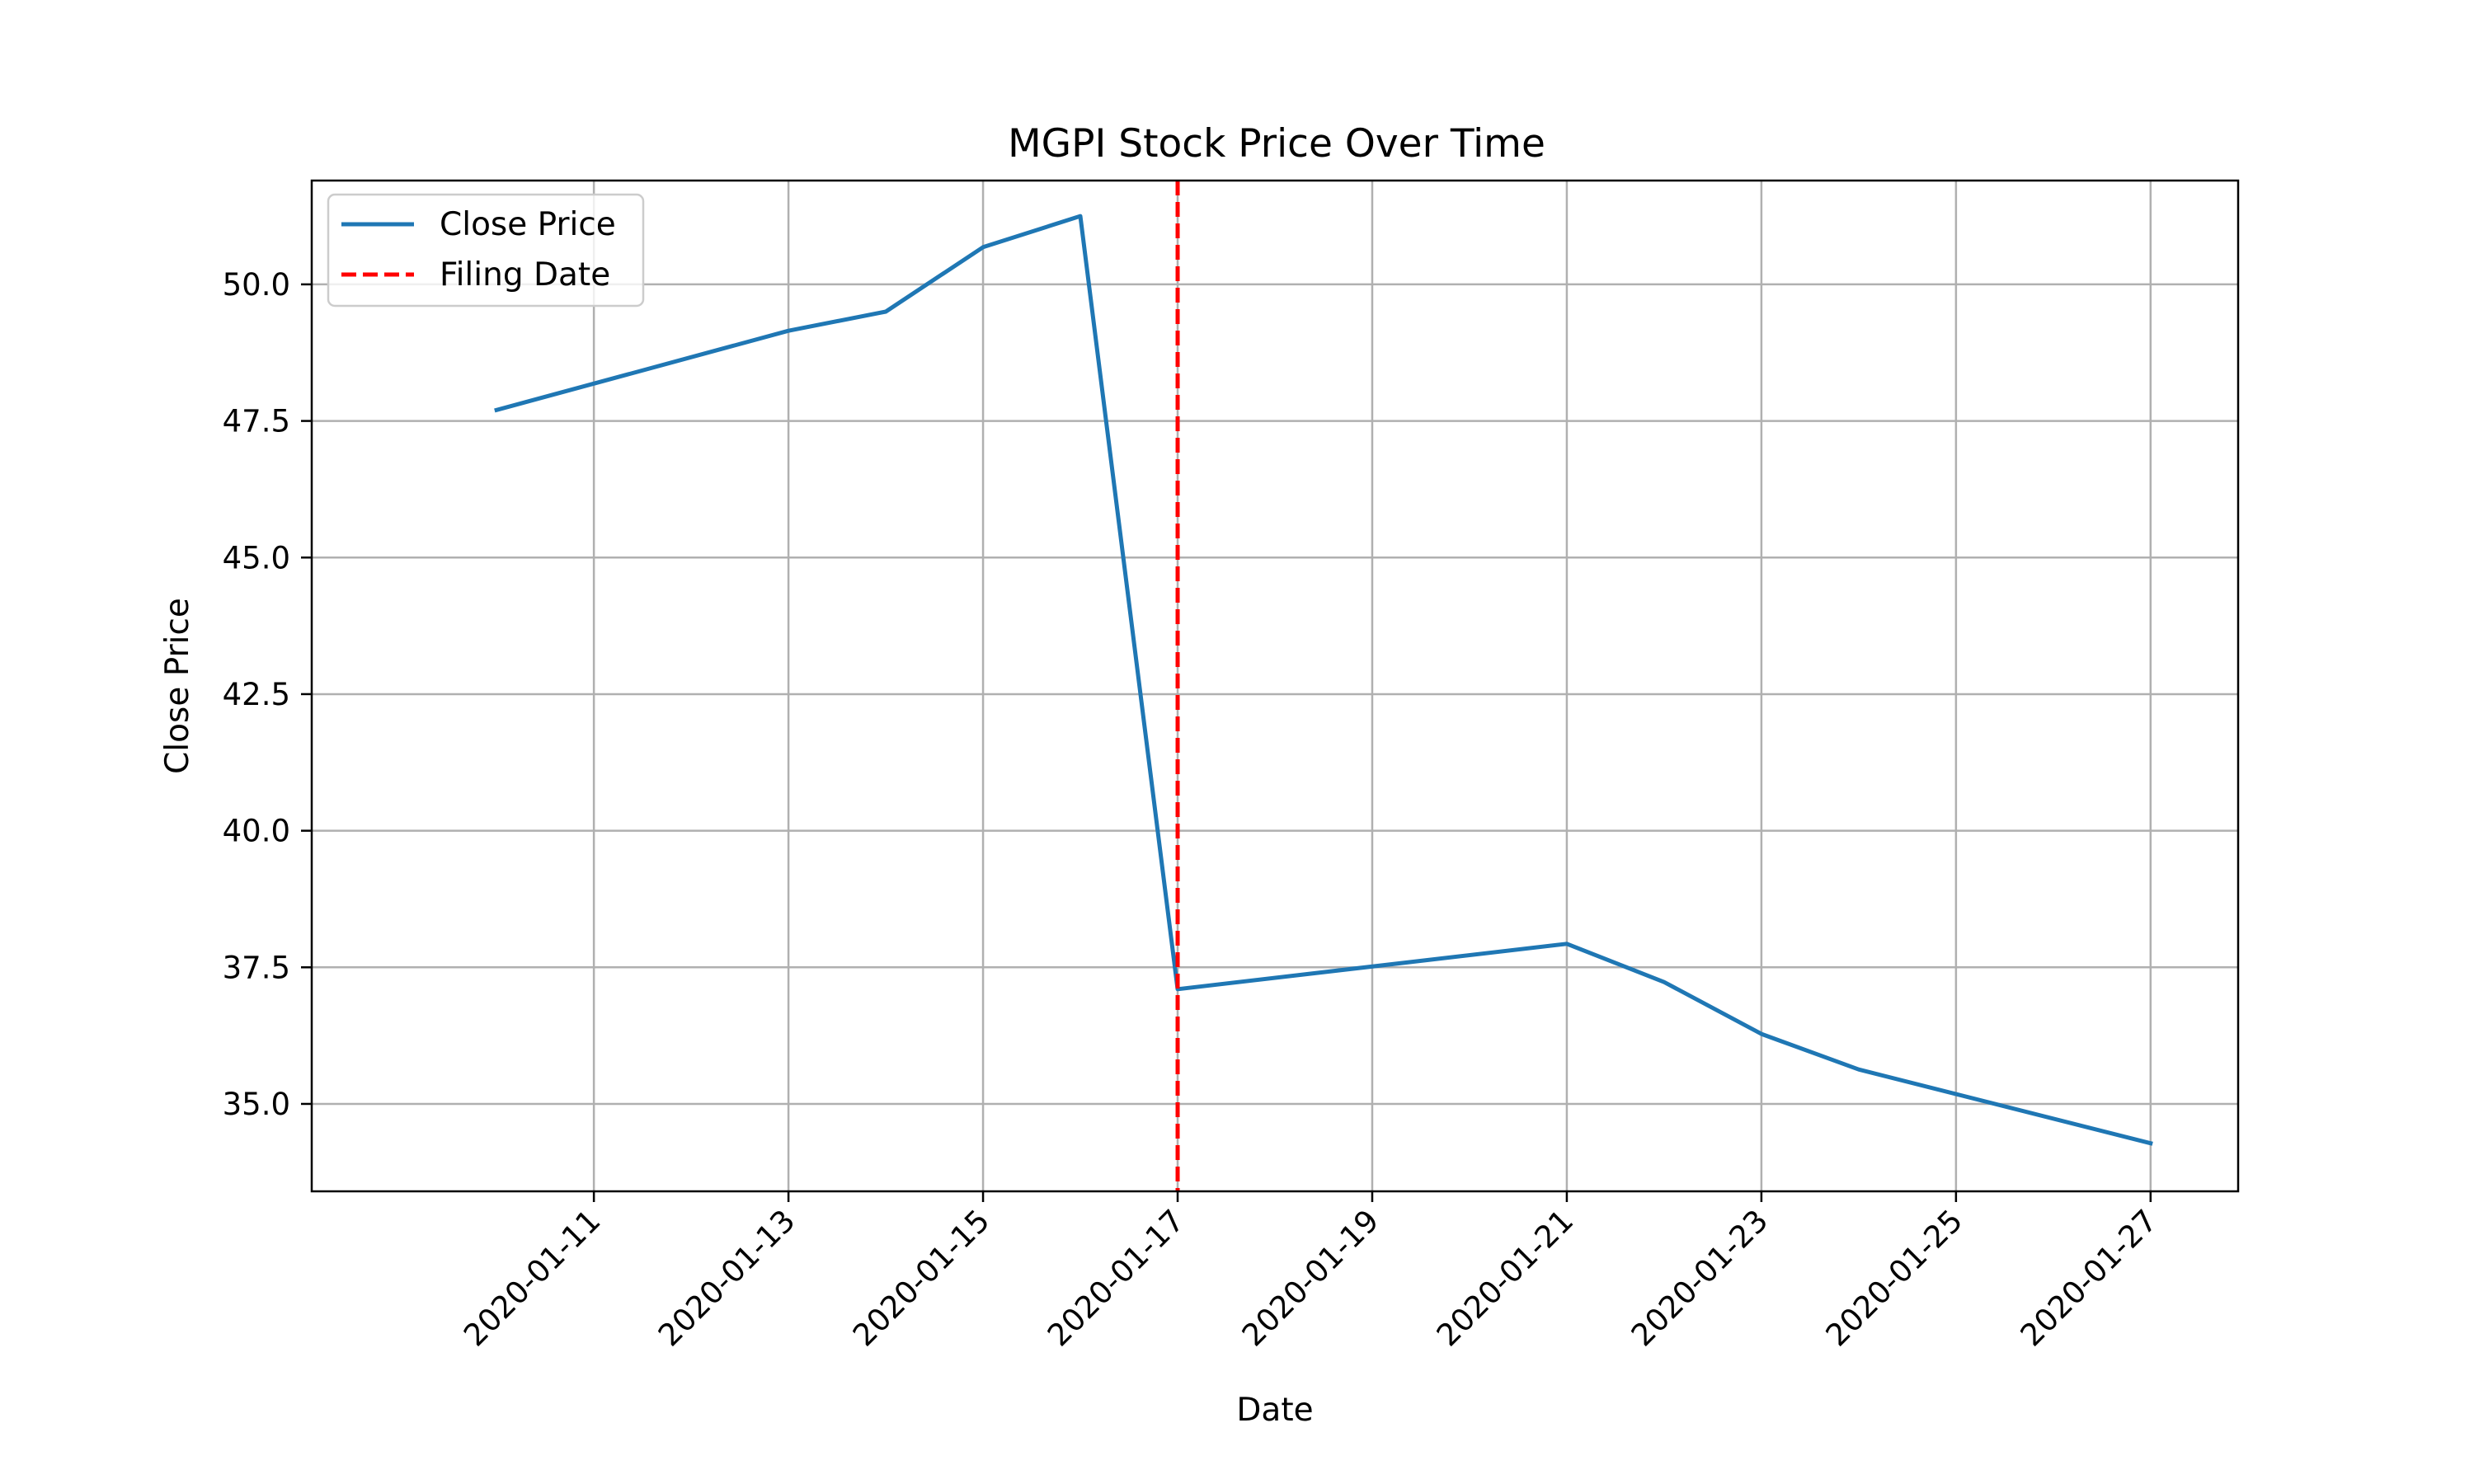  I want to click on y-tick-label: 42.5, so click(256, 694).